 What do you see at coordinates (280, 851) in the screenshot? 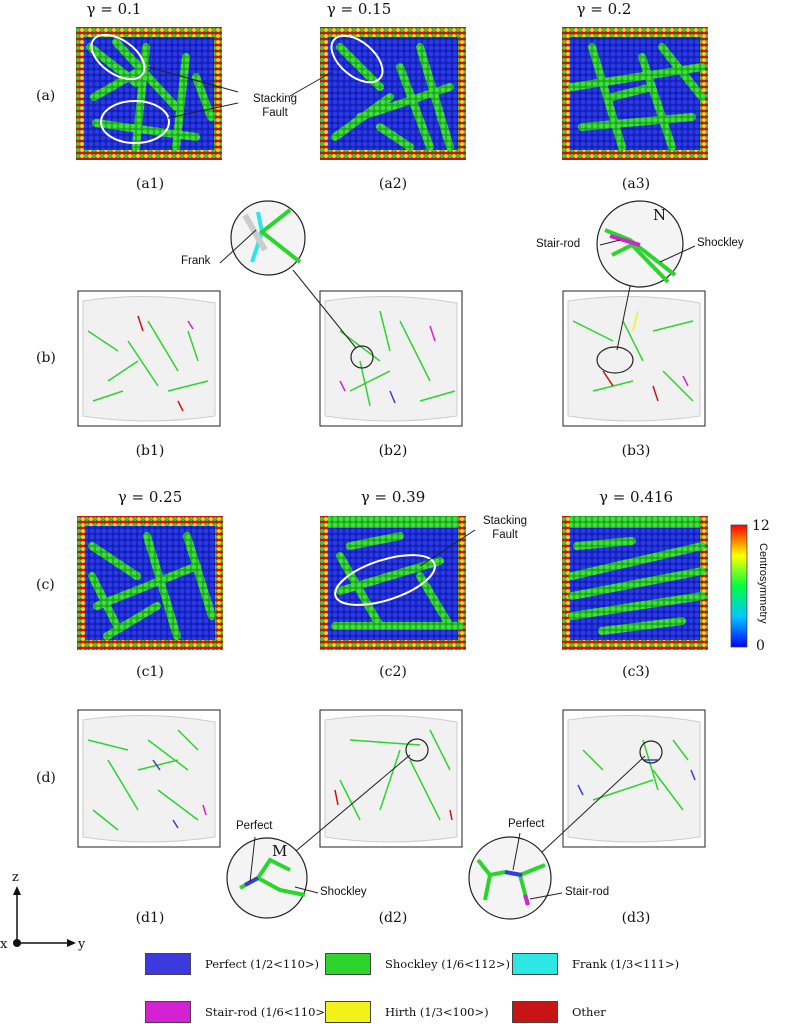
I see `zoom-letter-m: M` at bounding box center [280, 851].